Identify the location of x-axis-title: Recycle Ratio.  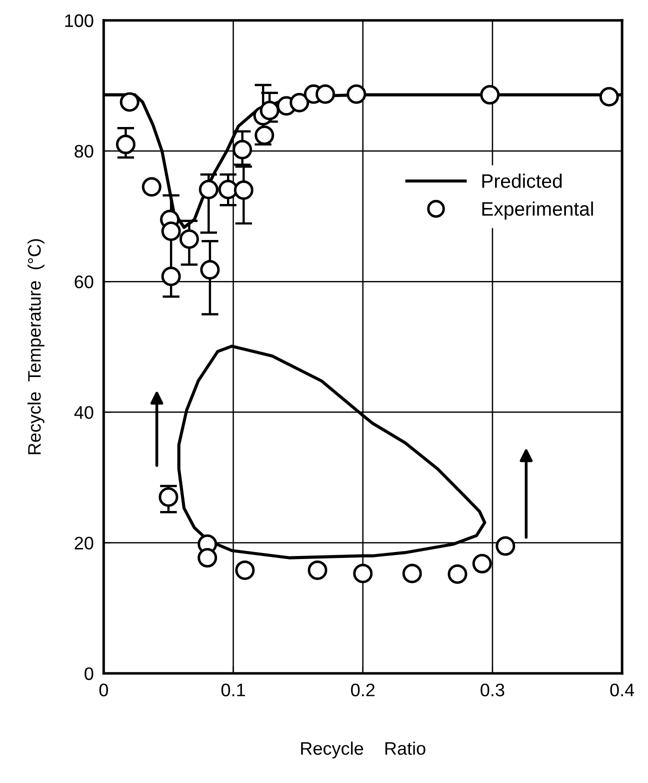
(363, 750).